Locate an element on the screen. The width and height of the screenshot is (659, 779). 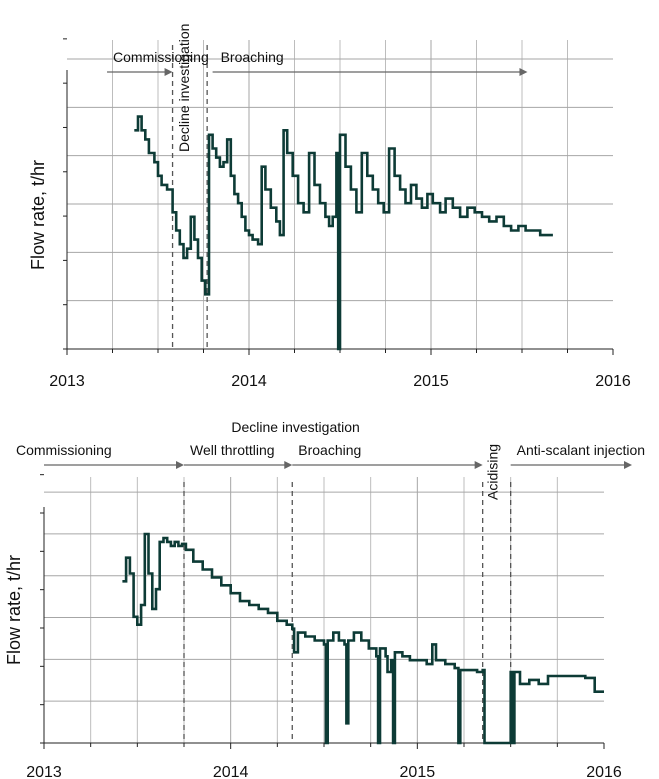
annotation-label: Anti-scalant injection is located at coordinates (581, 450).